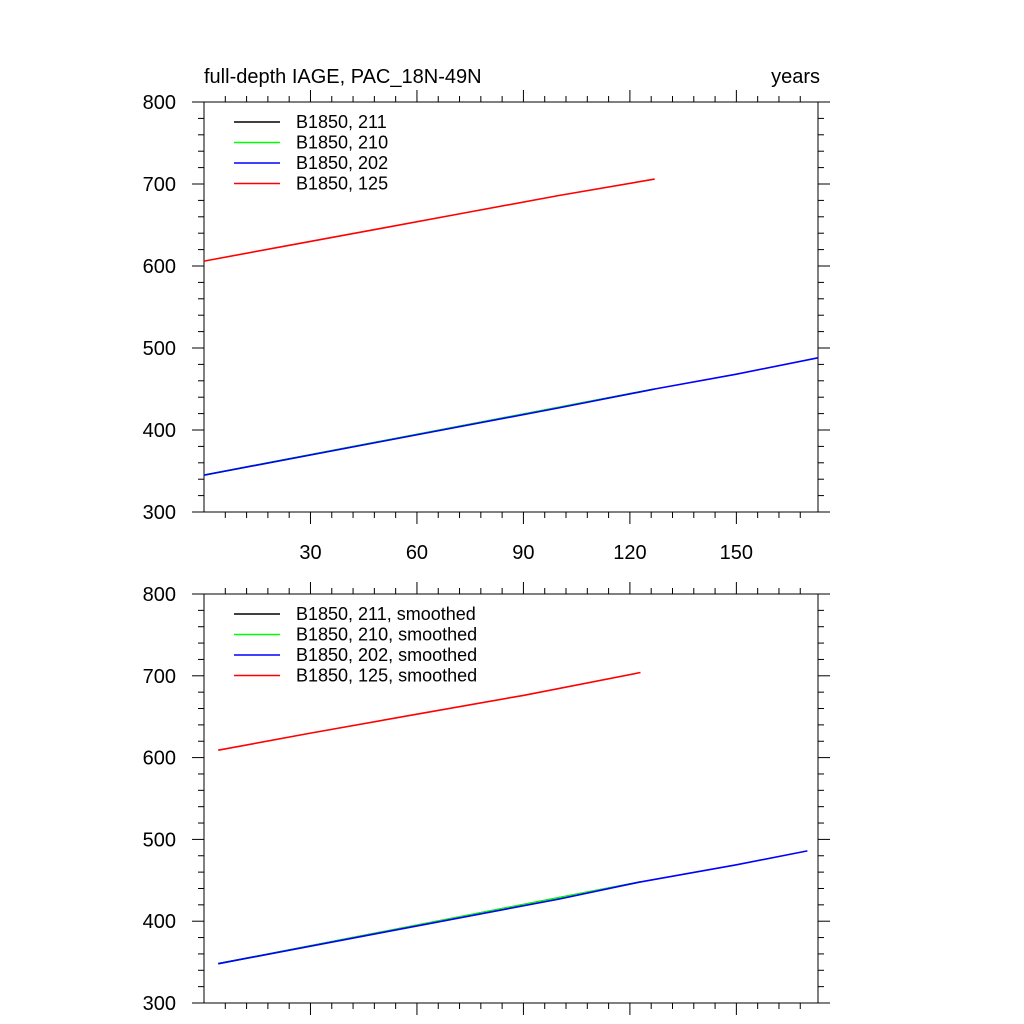  What do you see at coordinates (342, 184) in the screenshot?
I see `legend-label: B1850, 125` at bounding box center [342, 184].